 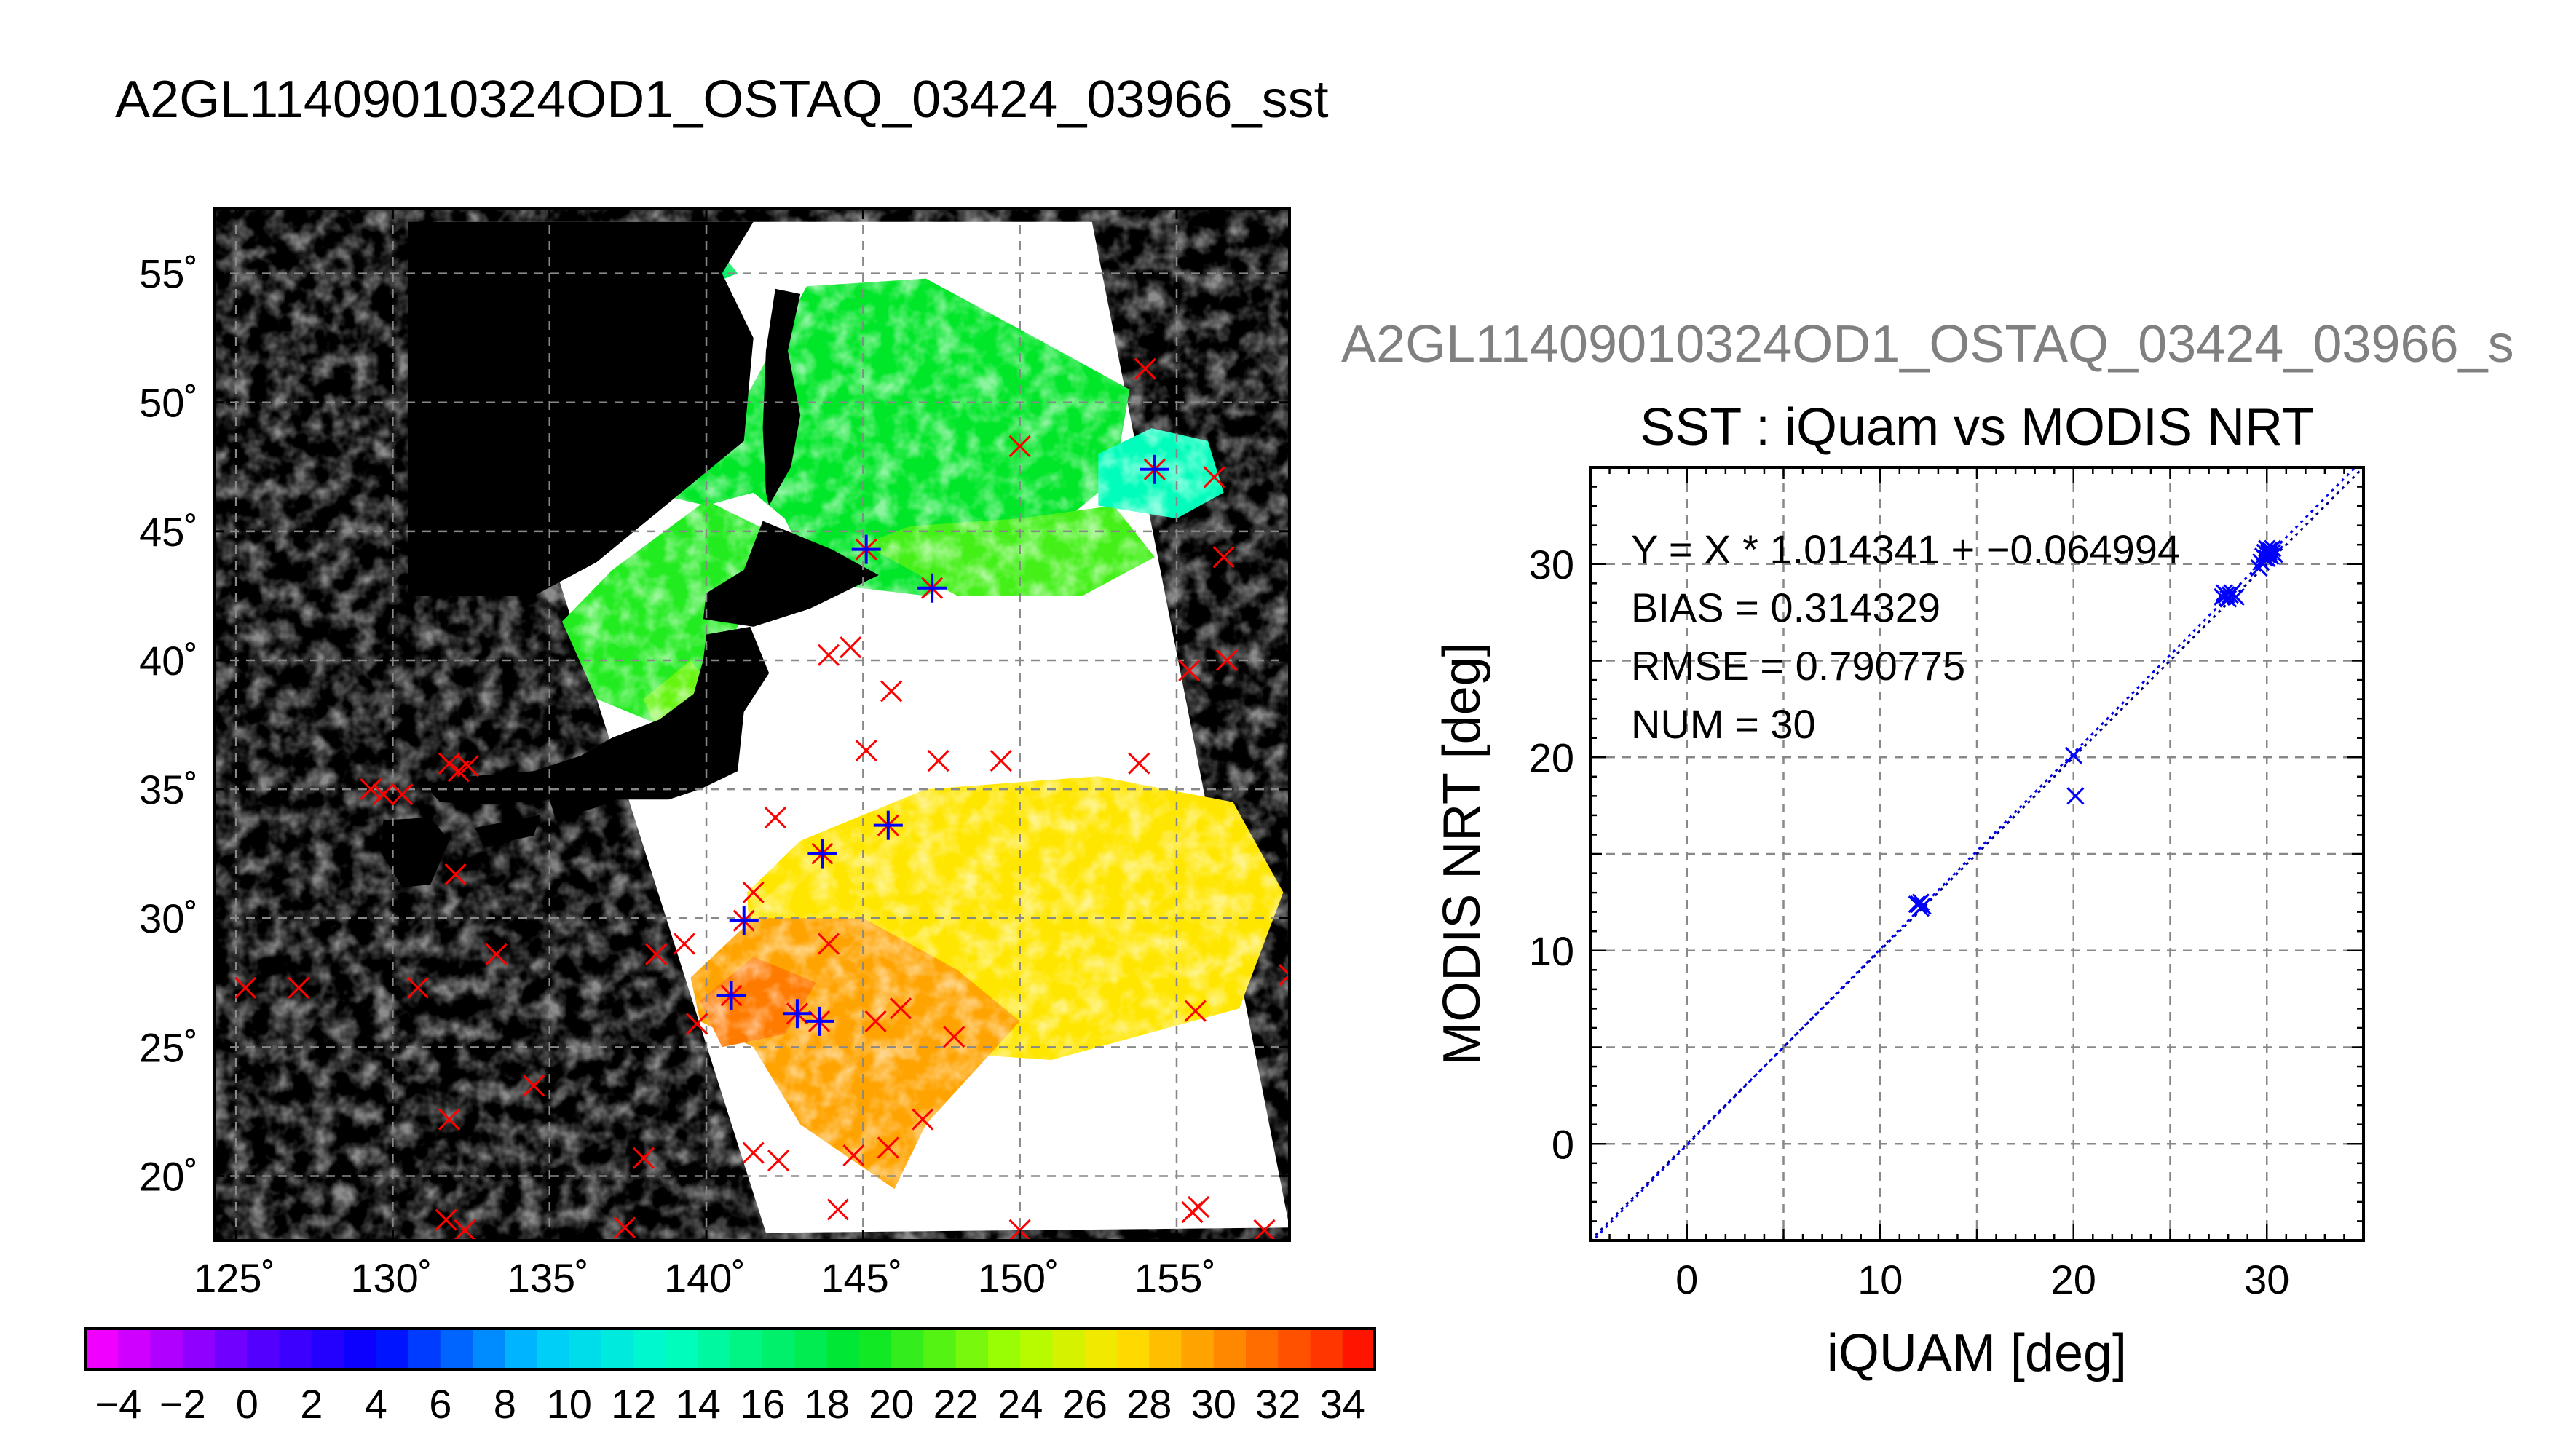 I want to click on colorbar-tick-label: 2, so click(x=311, y=1404).